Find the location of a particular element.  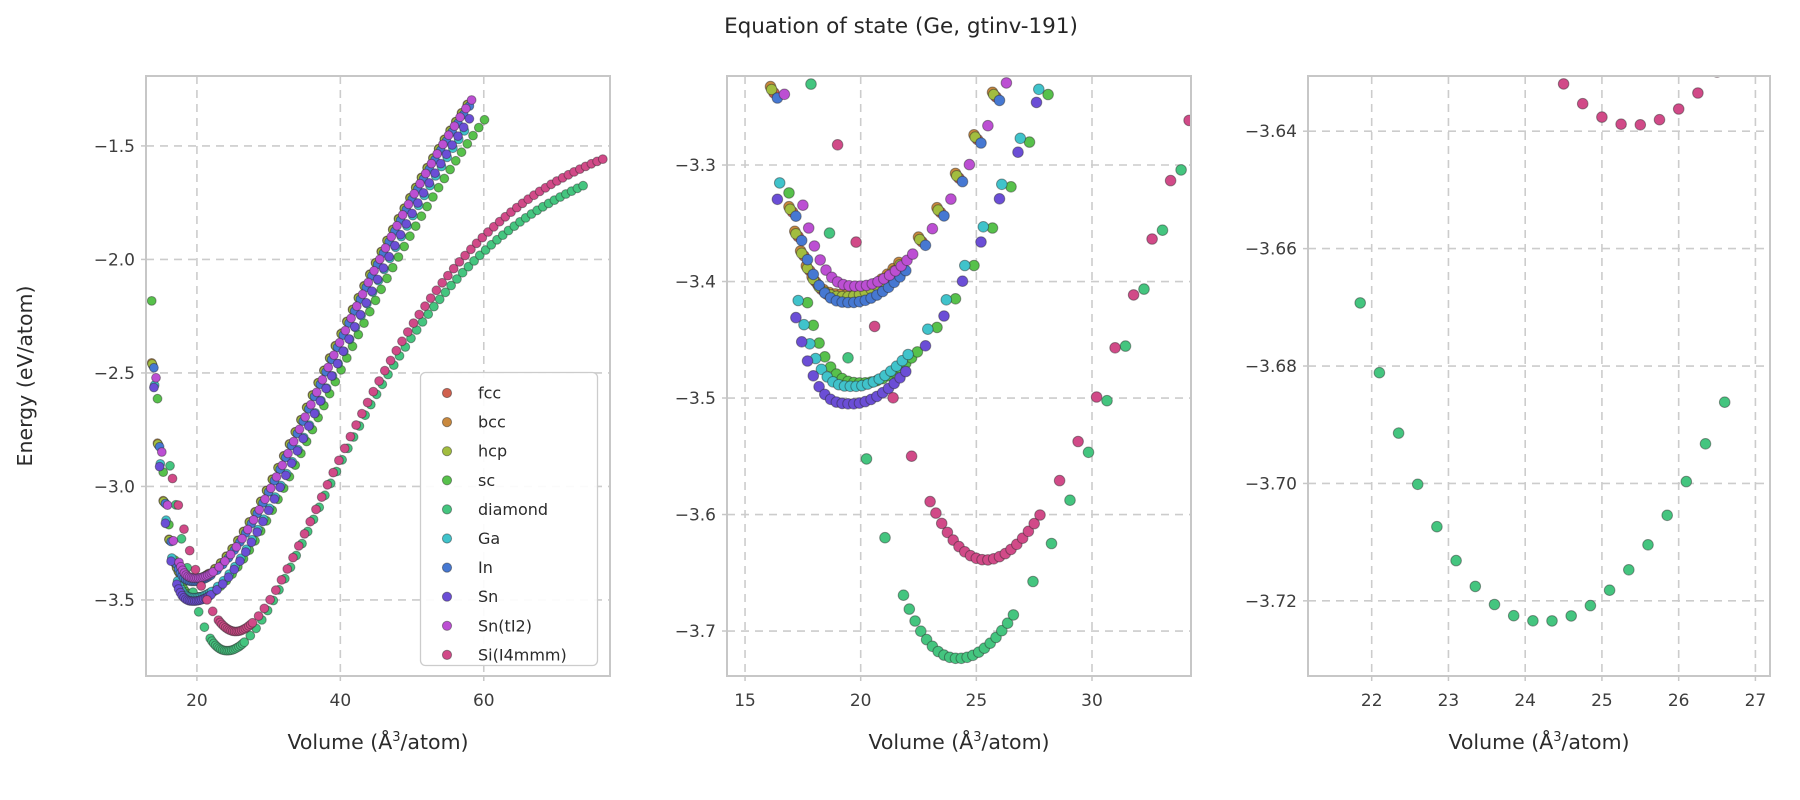

x-axis-label-text: Volume (Å is located at coordinates (920, 741).